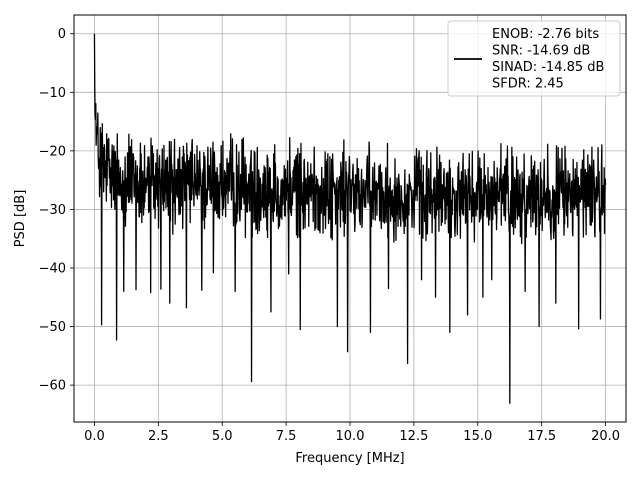  What do you see at coordinates (222, 436) in the screenshot?
I see `x-tick-label: 5.0` at bounding box center [222, 436].